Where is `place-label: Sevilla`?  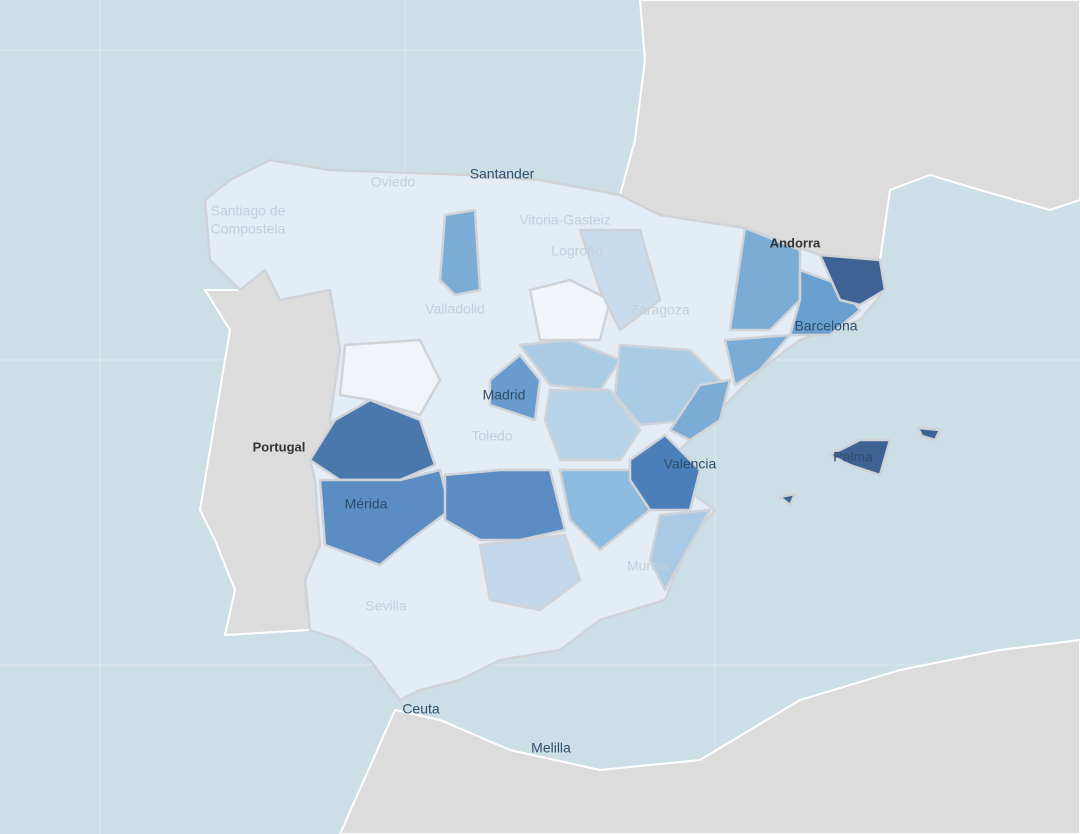 place-label: Sevilla is located at coordinates (385, 606).